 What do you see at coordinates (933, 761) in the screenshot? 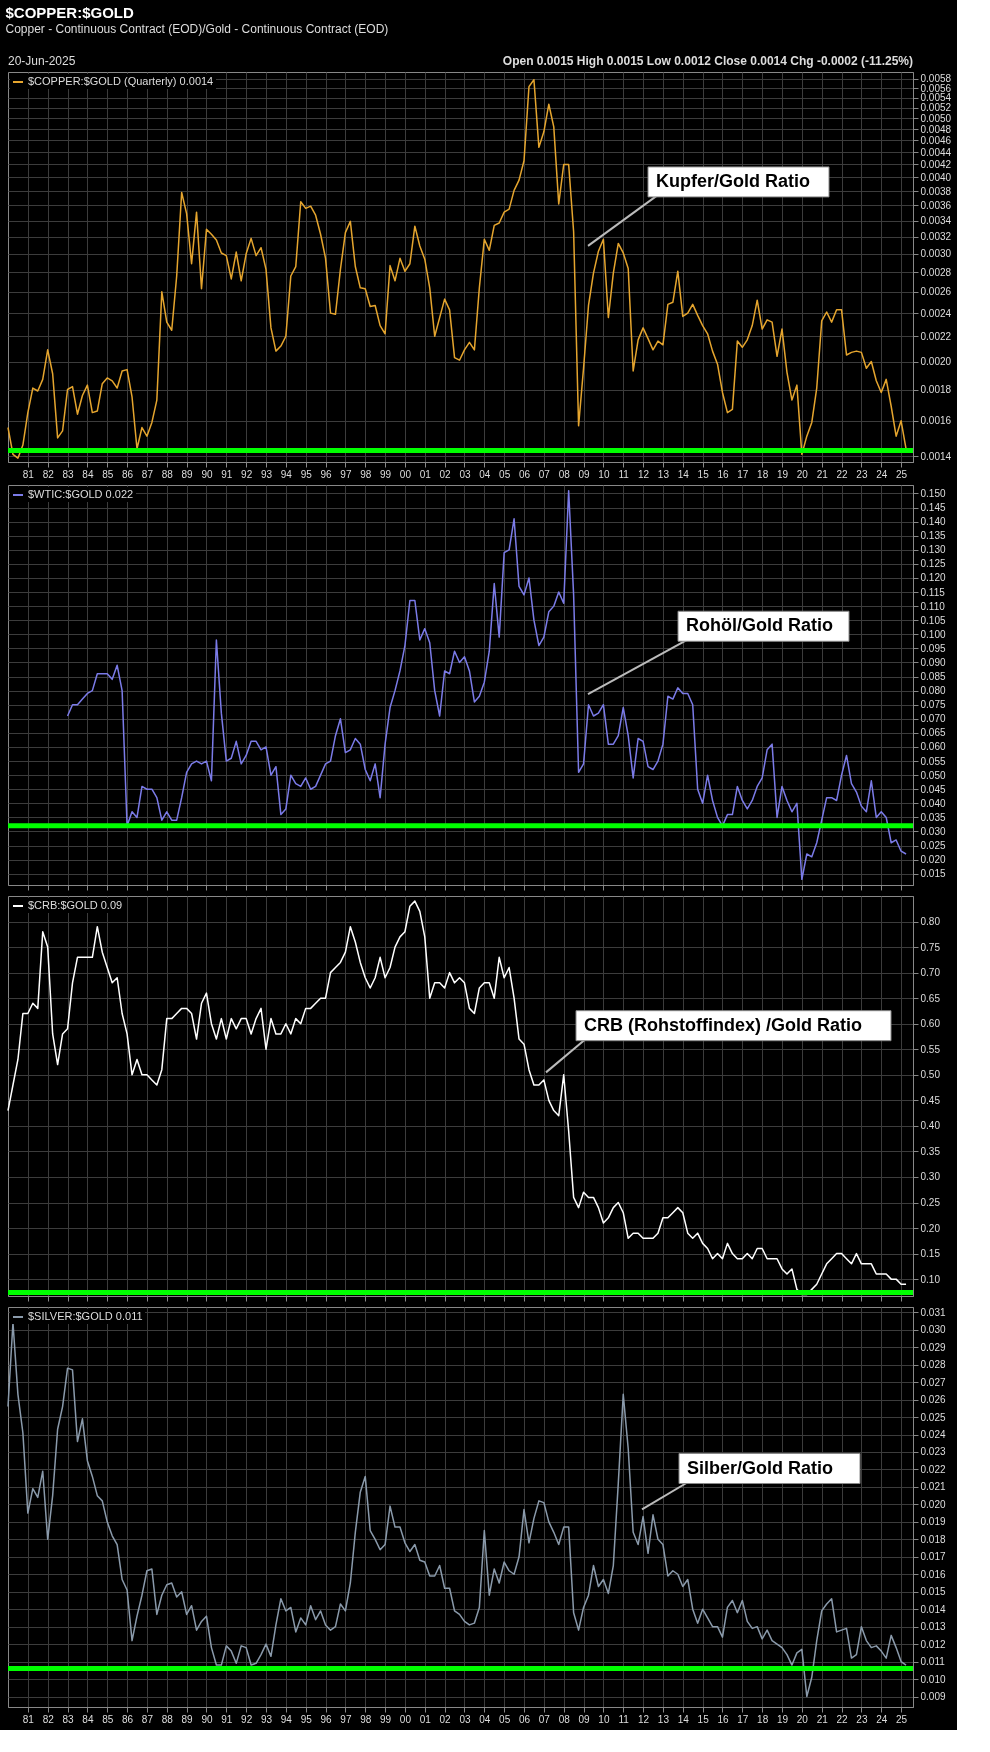
I see `y-tick-label: 0.055` at bounding box center [933, 761].